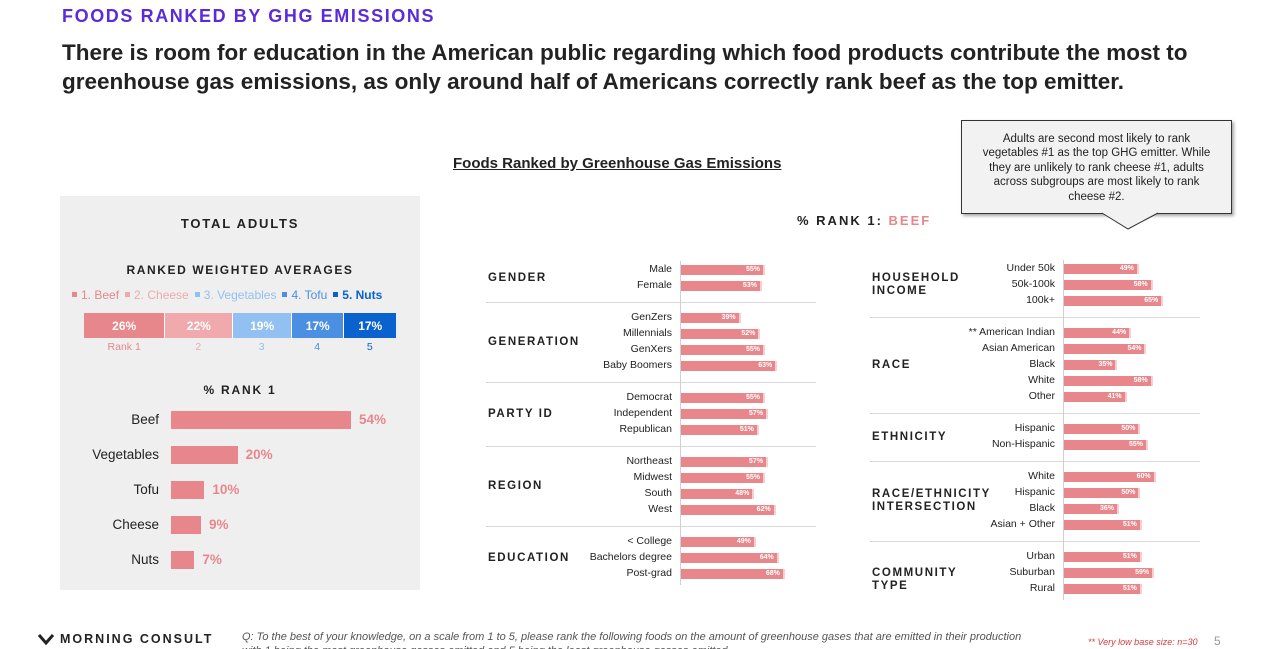  What do you see at coordinates (317, 325) in the screenshot?
I see `stack-segment: 17%` at bounding box center [317, 325].